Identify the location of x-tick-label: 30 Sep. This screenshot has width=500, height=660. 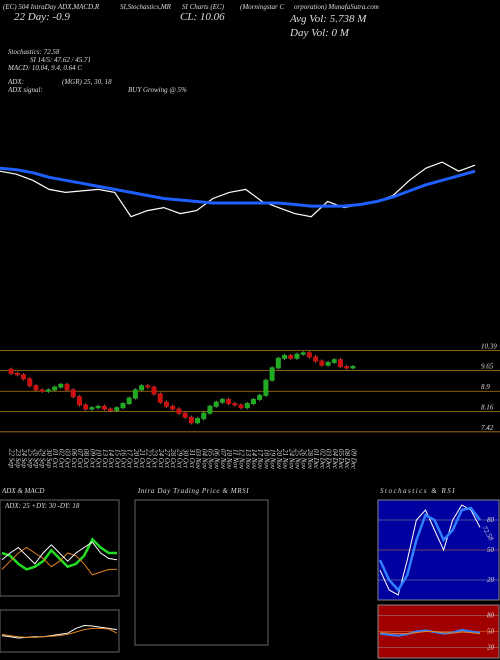
(49, 458).